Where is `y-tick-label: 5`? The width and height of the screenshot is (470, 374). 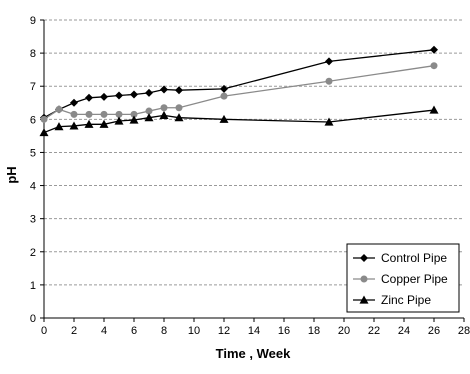
y-tick-label: 5 is located at coordinates (33, 153).